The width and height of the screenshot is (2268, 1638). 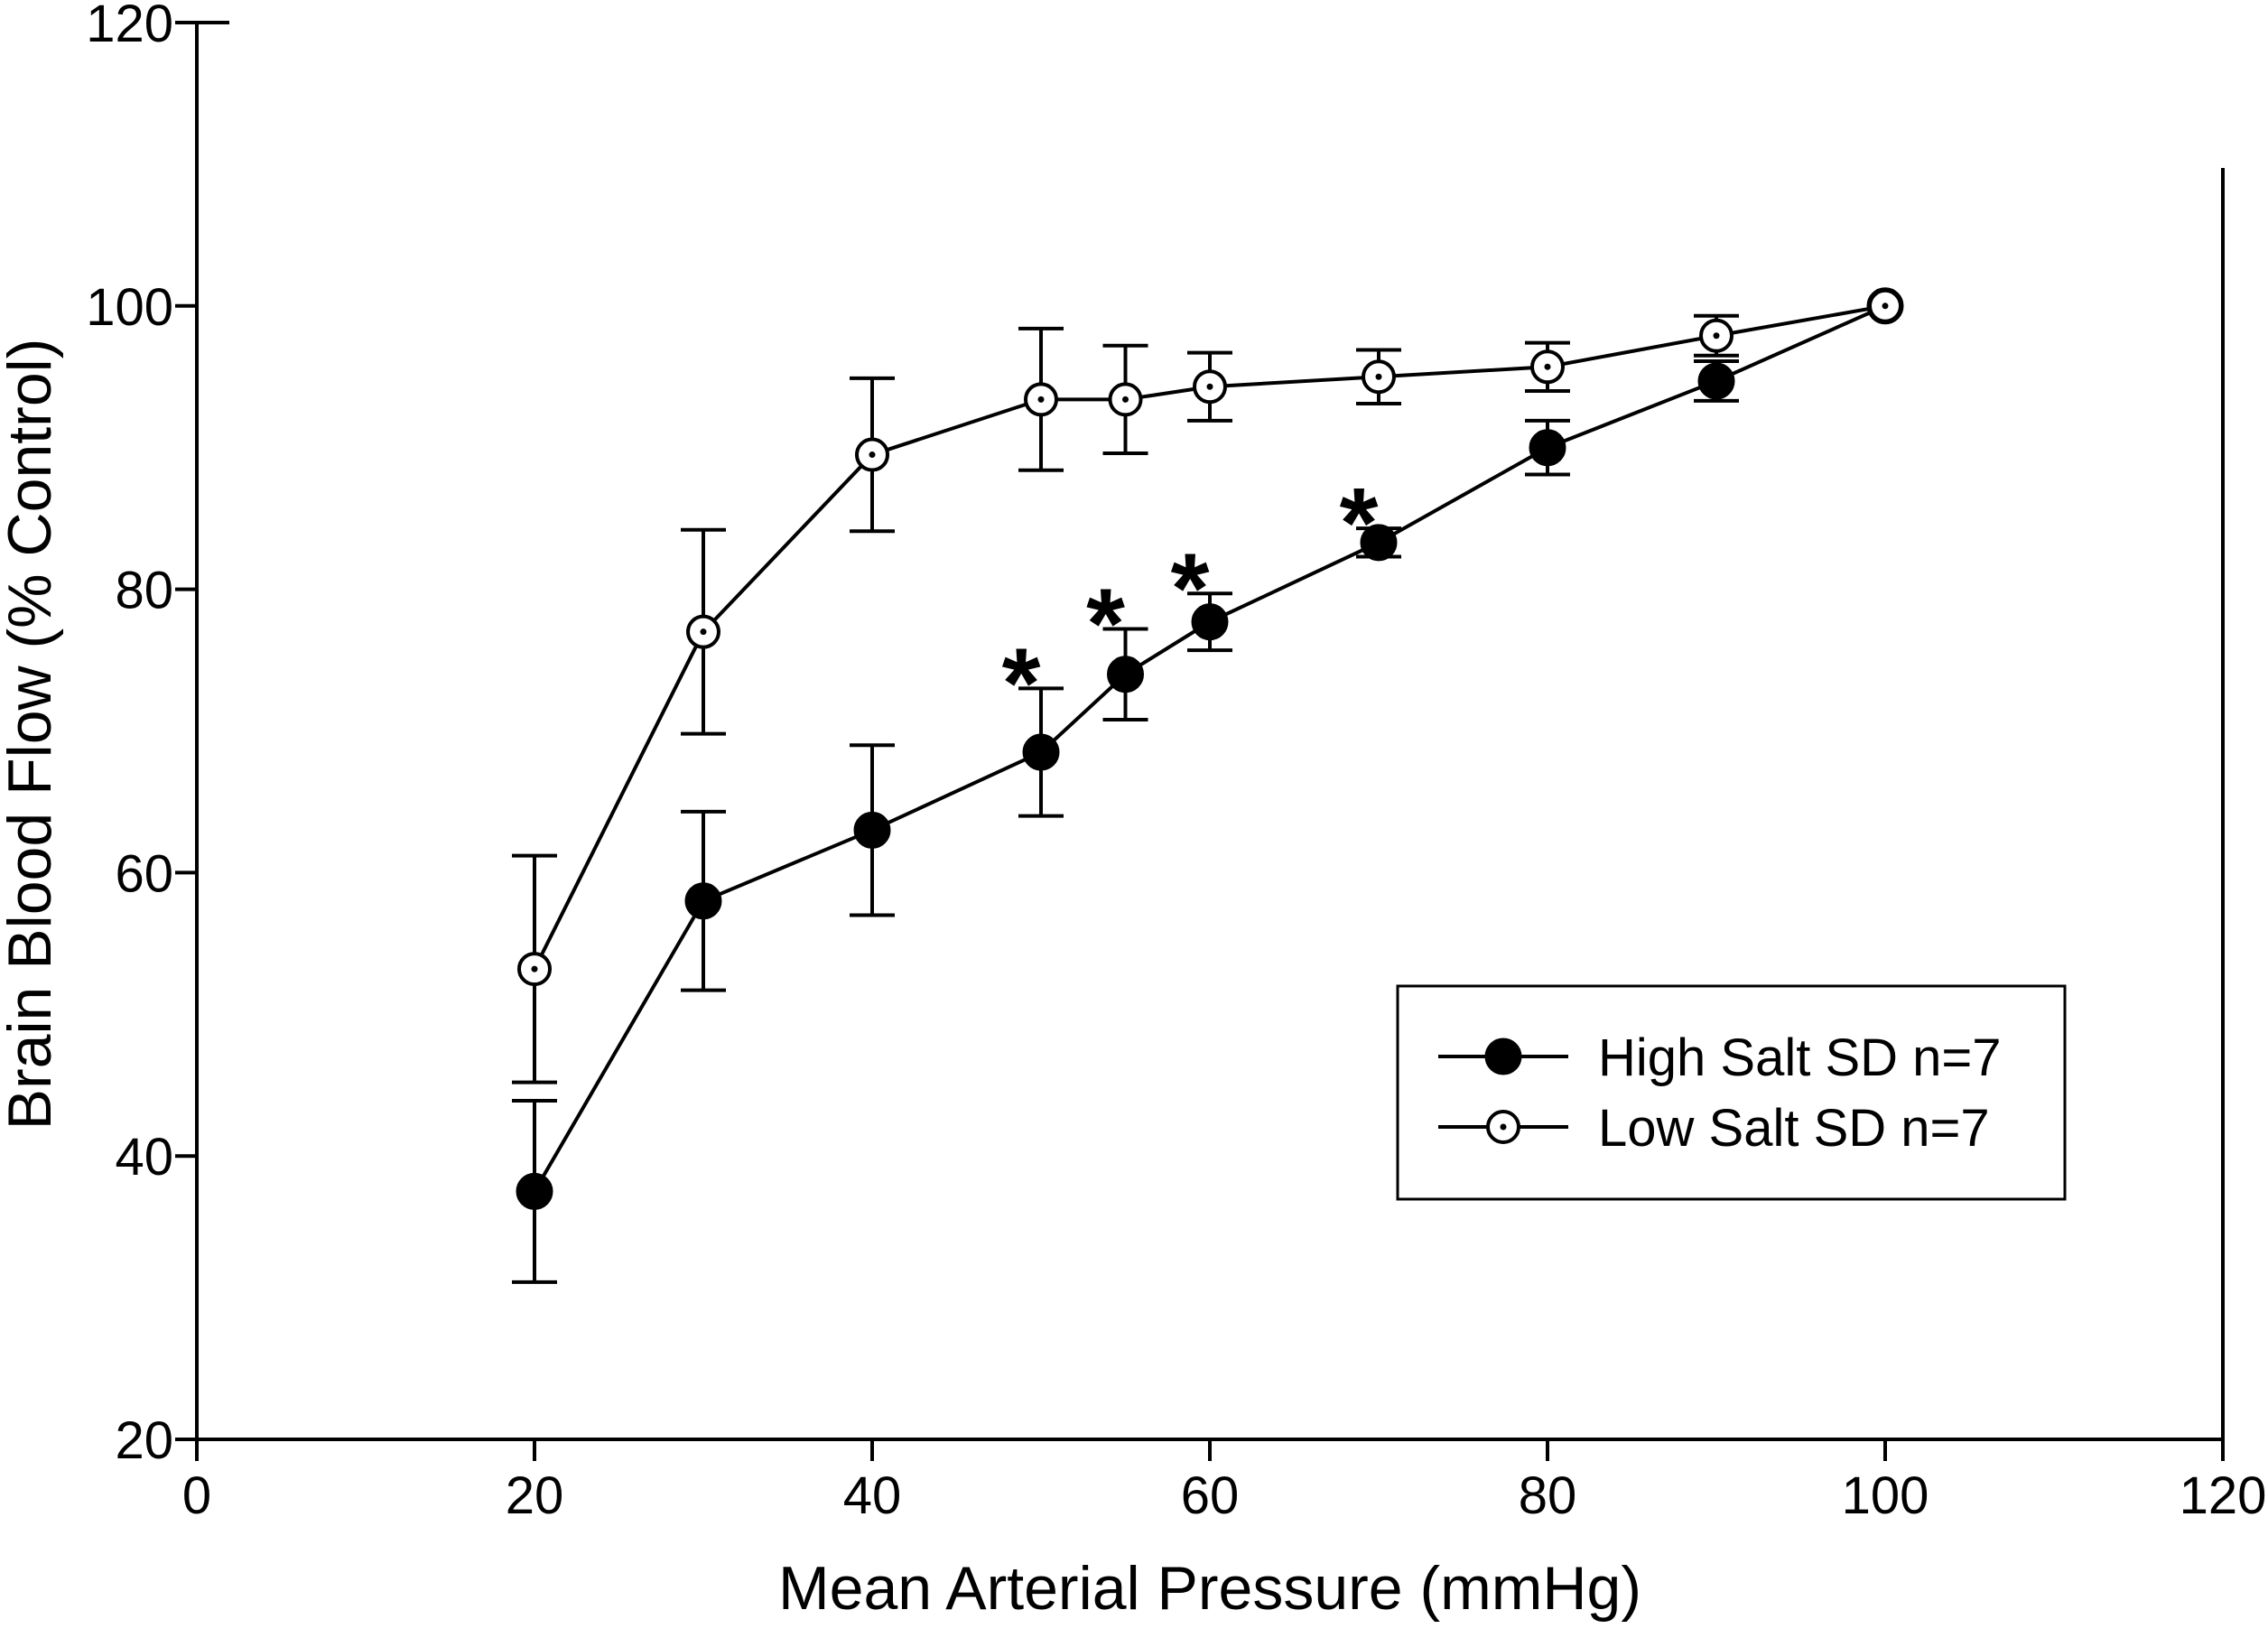 I want to click on x-ticks: 0 20 40 60 80 100 120, so click(x=1224, y=1482).